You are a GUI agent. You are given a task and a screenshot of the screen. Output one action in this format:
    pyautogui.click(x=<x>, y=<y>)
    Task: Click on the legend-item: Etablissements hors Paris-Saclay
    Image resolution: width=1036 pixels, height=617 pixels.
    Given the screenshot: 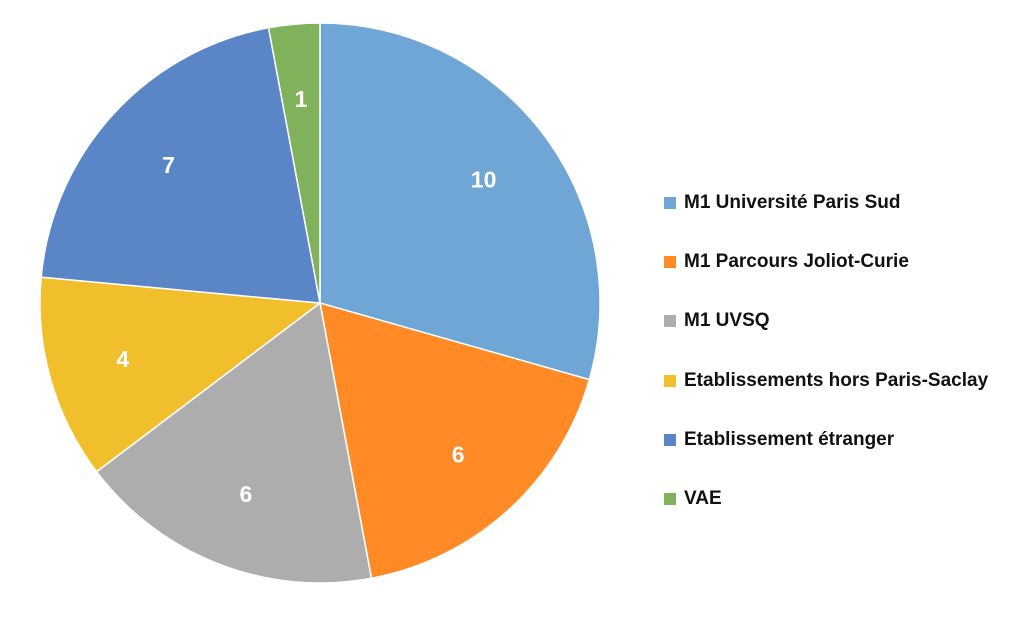 What is the action you would take?
    pyautogui.click(x=844, y=381)
    